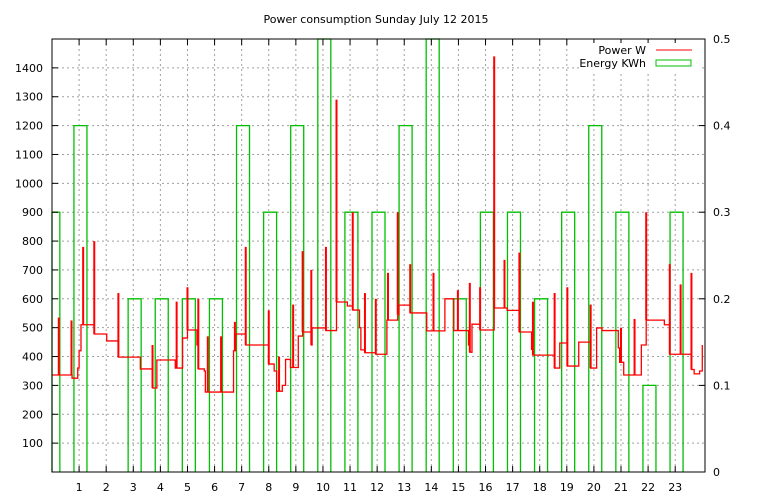  Describe the element at coordinates (29, 68) in the screenshot. I see `y-tick-label: 1400` at that location.